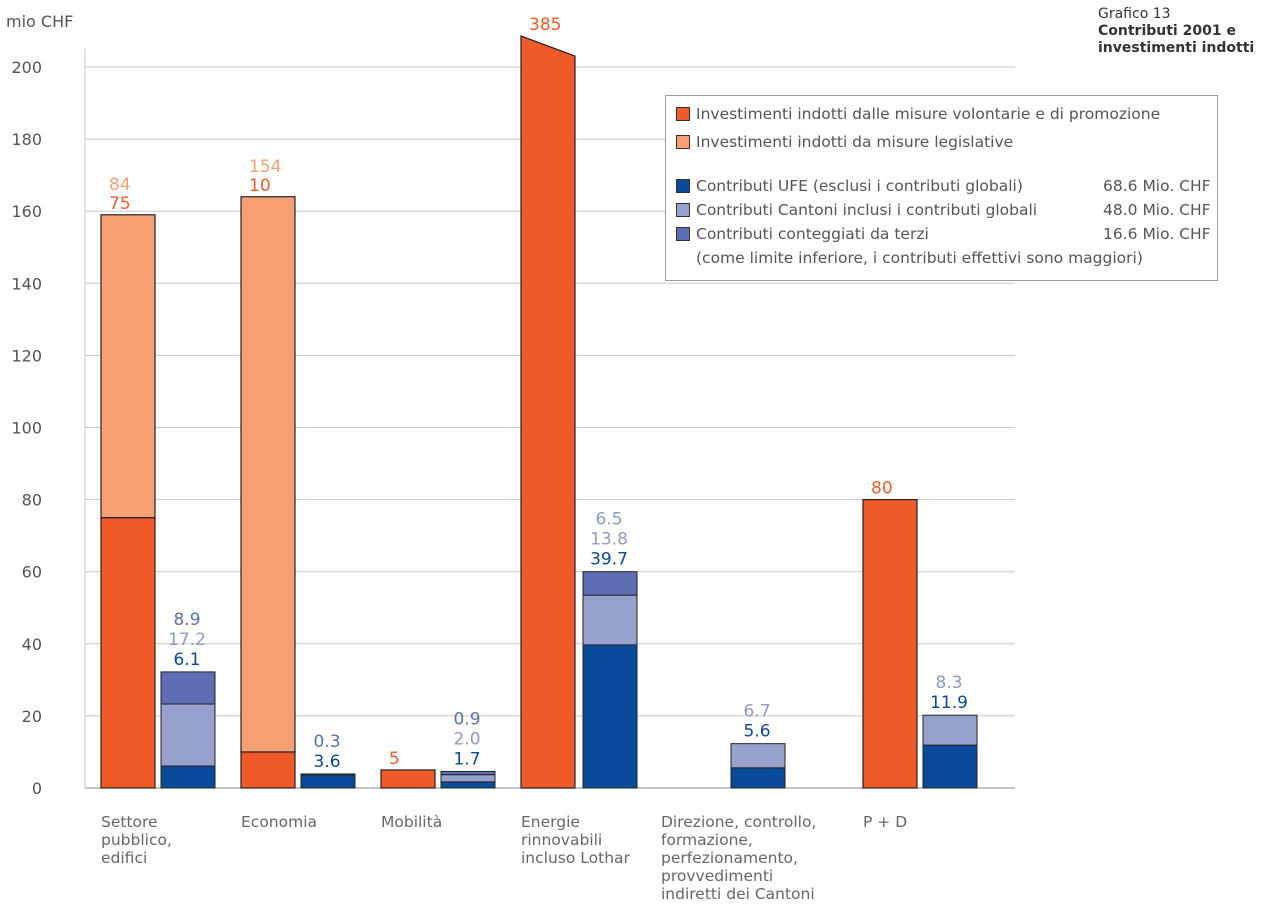  Describe the element at coordinates (576, 858) in the screenshot. I see `x-category-label-3-2: incluso Lothar` at that location.